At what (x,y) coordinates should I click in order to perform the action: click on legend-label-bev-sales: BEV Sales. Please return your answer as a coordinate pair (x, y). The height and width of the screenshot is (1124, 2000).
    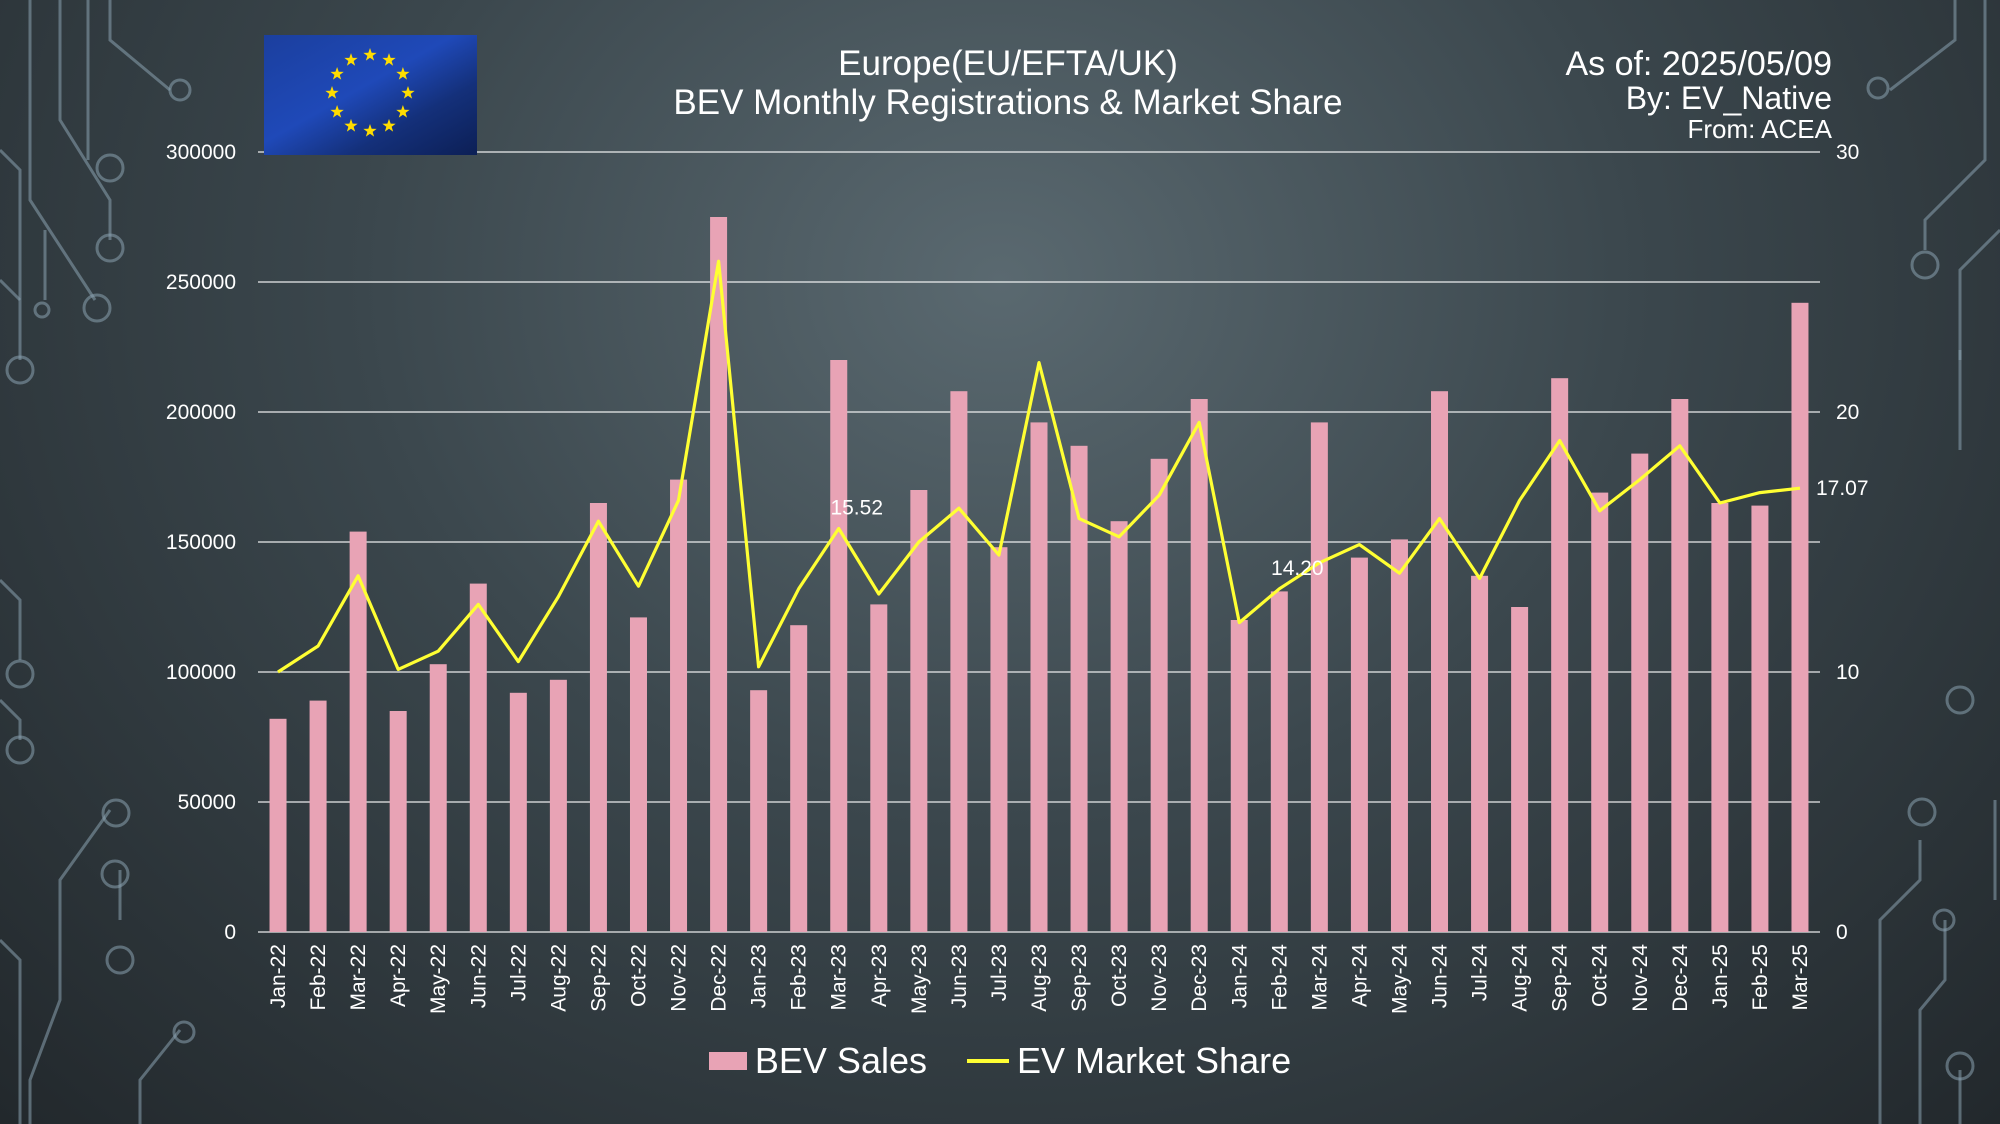
    Looking at the image, I should click on (840, 1060).